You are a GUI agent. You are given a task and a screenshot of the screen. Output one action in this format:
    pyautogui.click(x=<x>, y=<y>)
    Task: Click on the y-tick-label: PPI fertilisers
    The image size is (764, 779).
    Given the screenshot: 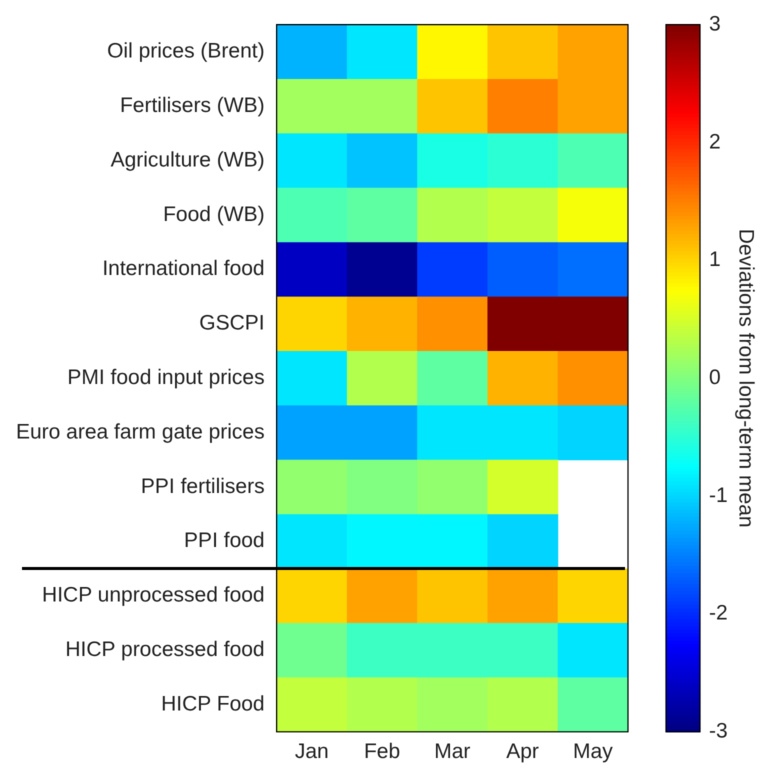 What is the action you would take?
    pyautogui.click(x=202, y=486)
    